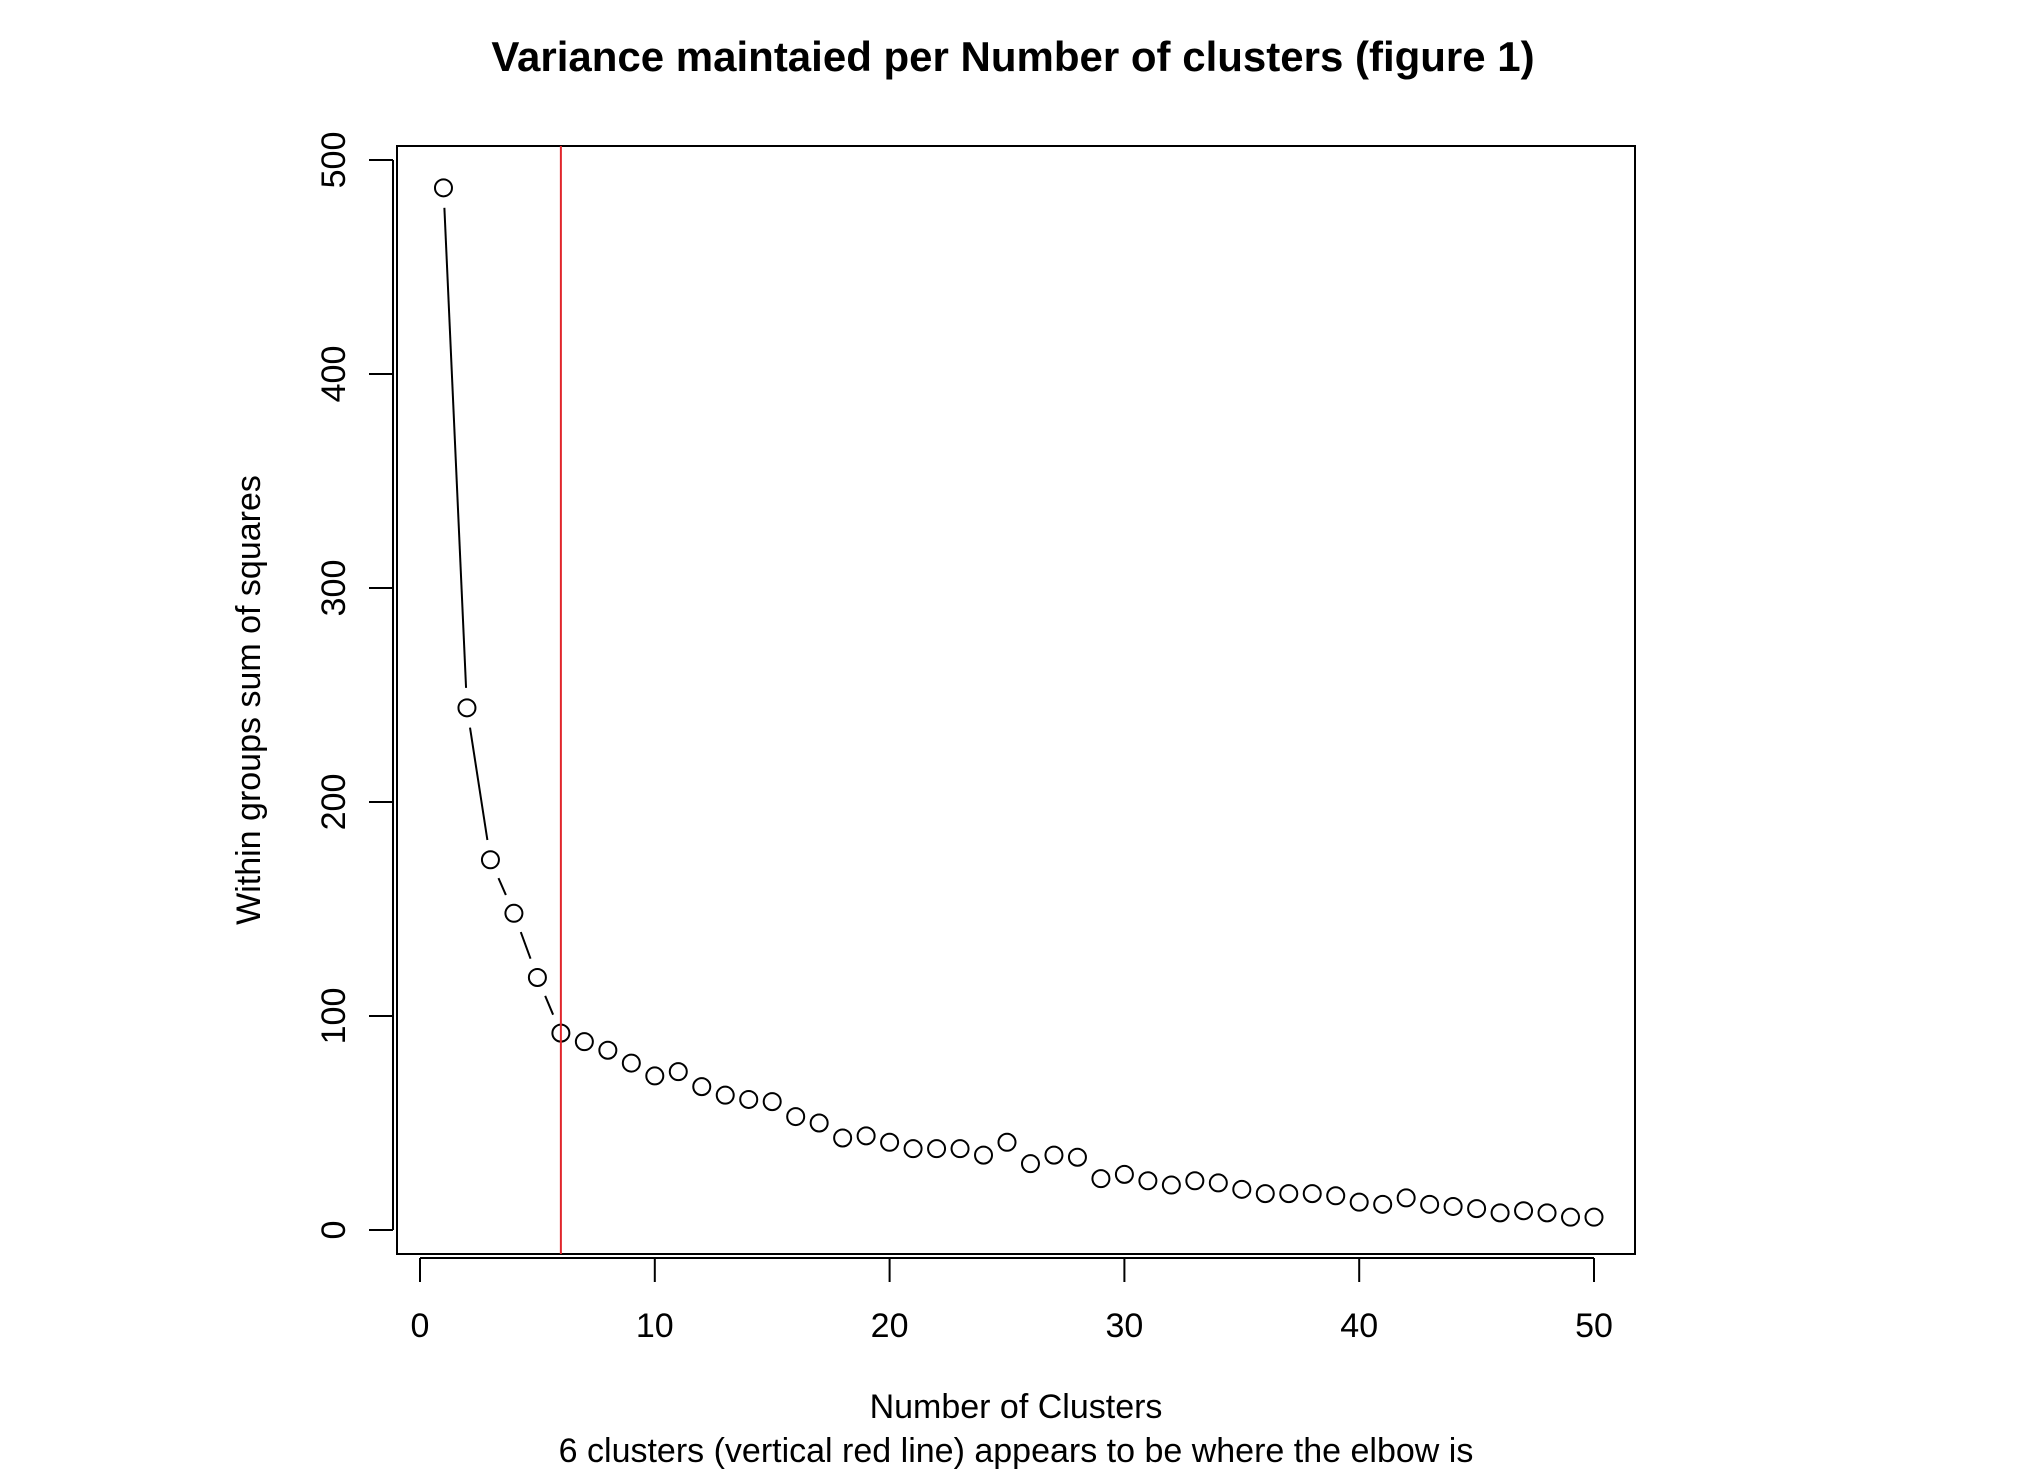 The image size is (2026, 1476). What do you see at coordinates (334, 1230) in the screenshot?
I see `y-tick-label: 0` at bounding box center [334, 1230].